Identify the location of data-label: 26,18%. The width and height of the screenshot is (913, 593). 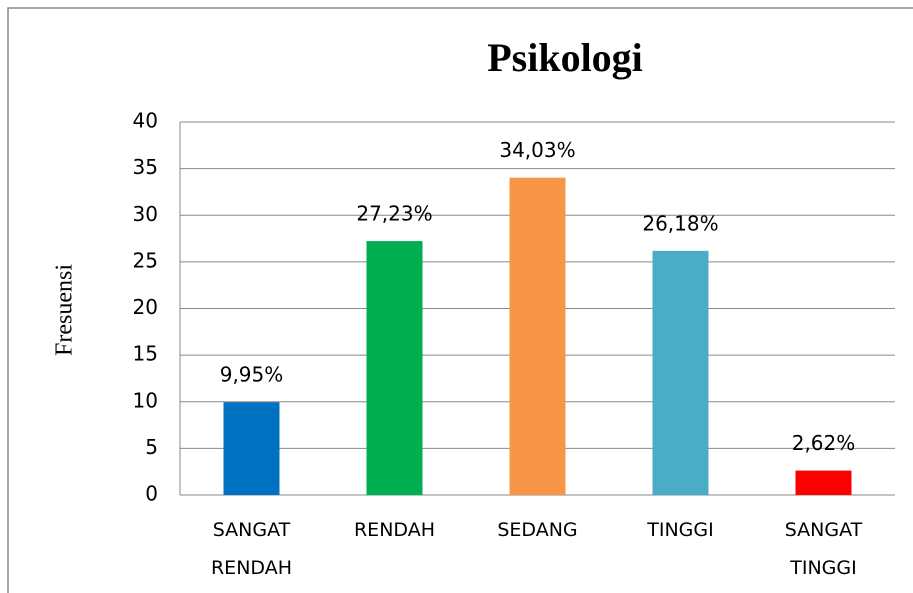
(680, 223).